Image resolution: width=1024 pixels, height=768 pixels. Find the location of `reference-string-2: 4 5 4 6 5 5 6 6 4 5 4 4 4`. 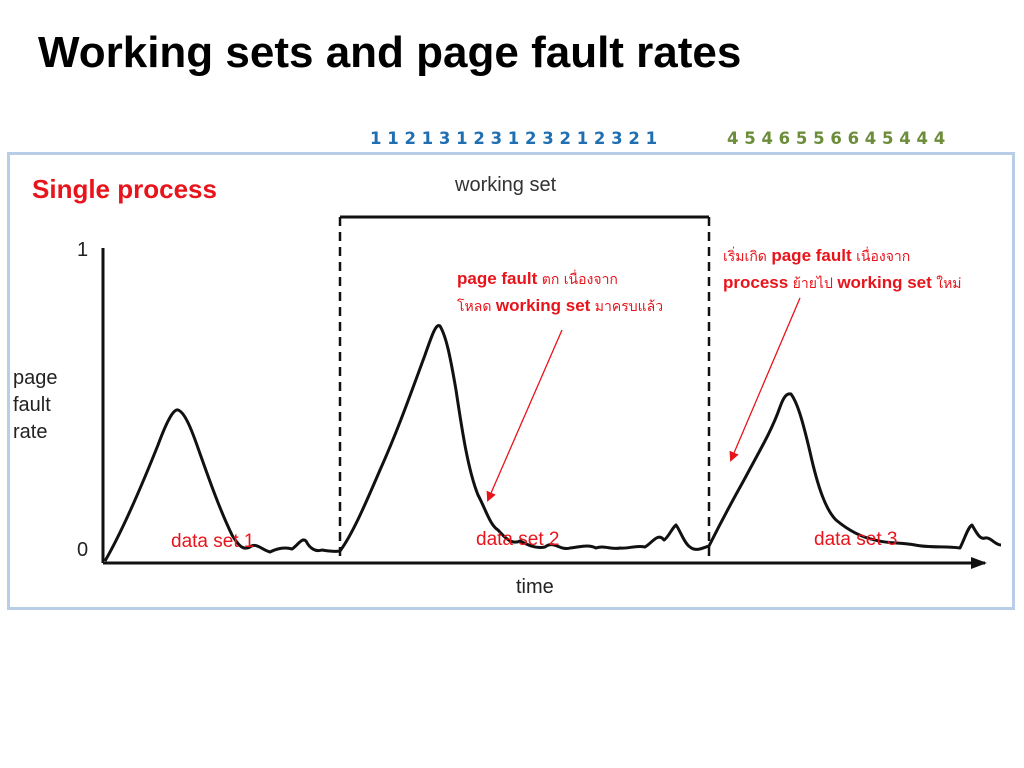

reference-string-2: 4 5 4 6 5 5 6 6 4 5 4 4 4 is located at coordinates (836, 138).